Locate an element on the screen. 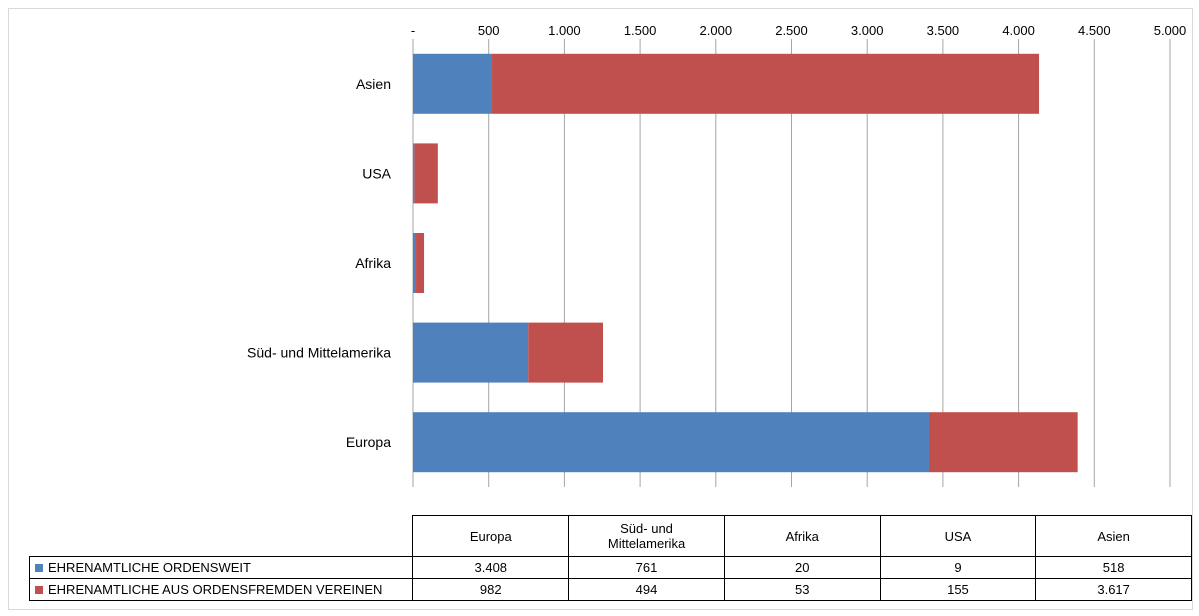 This screenshot has height=616, width=1199. x-tick-label: 3.500 is located at coordinates (943, 30).